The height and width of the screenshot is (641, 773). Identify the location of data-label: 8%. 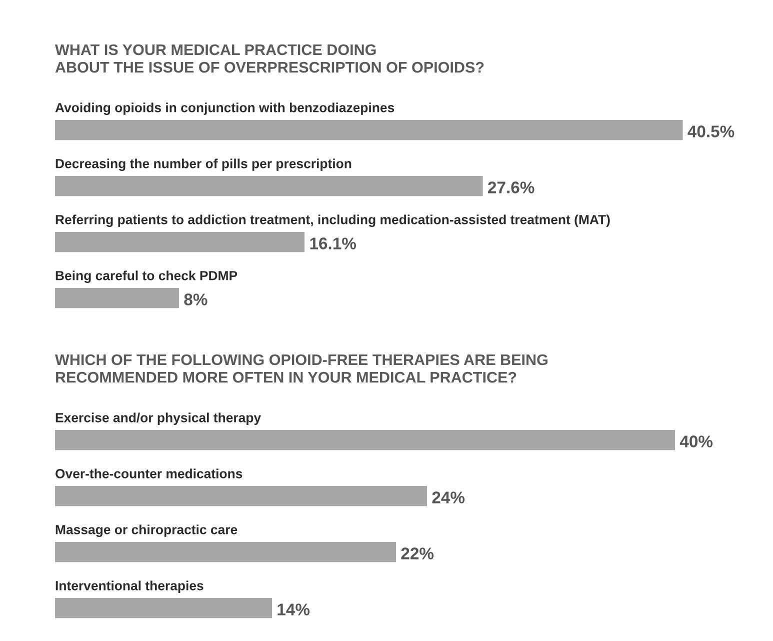
(196, 300).